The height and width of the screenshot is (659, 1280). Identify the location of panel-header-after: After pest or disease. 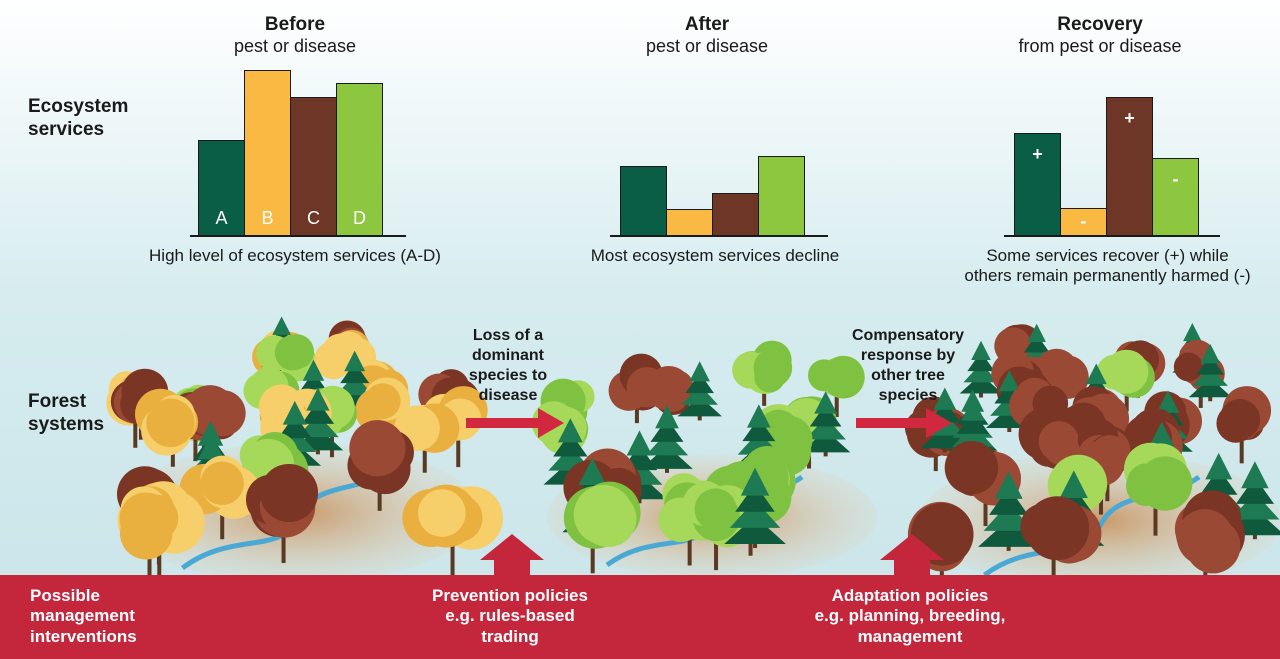
(707, 35).